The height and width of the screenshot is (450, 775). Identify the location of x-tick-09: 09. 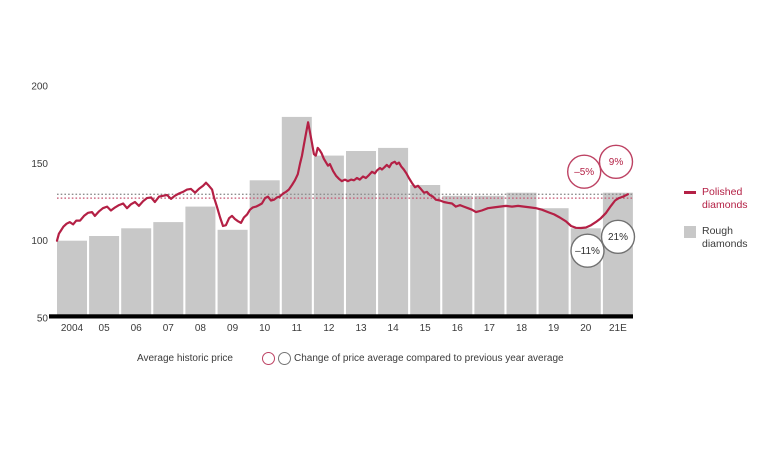
(233, 328).